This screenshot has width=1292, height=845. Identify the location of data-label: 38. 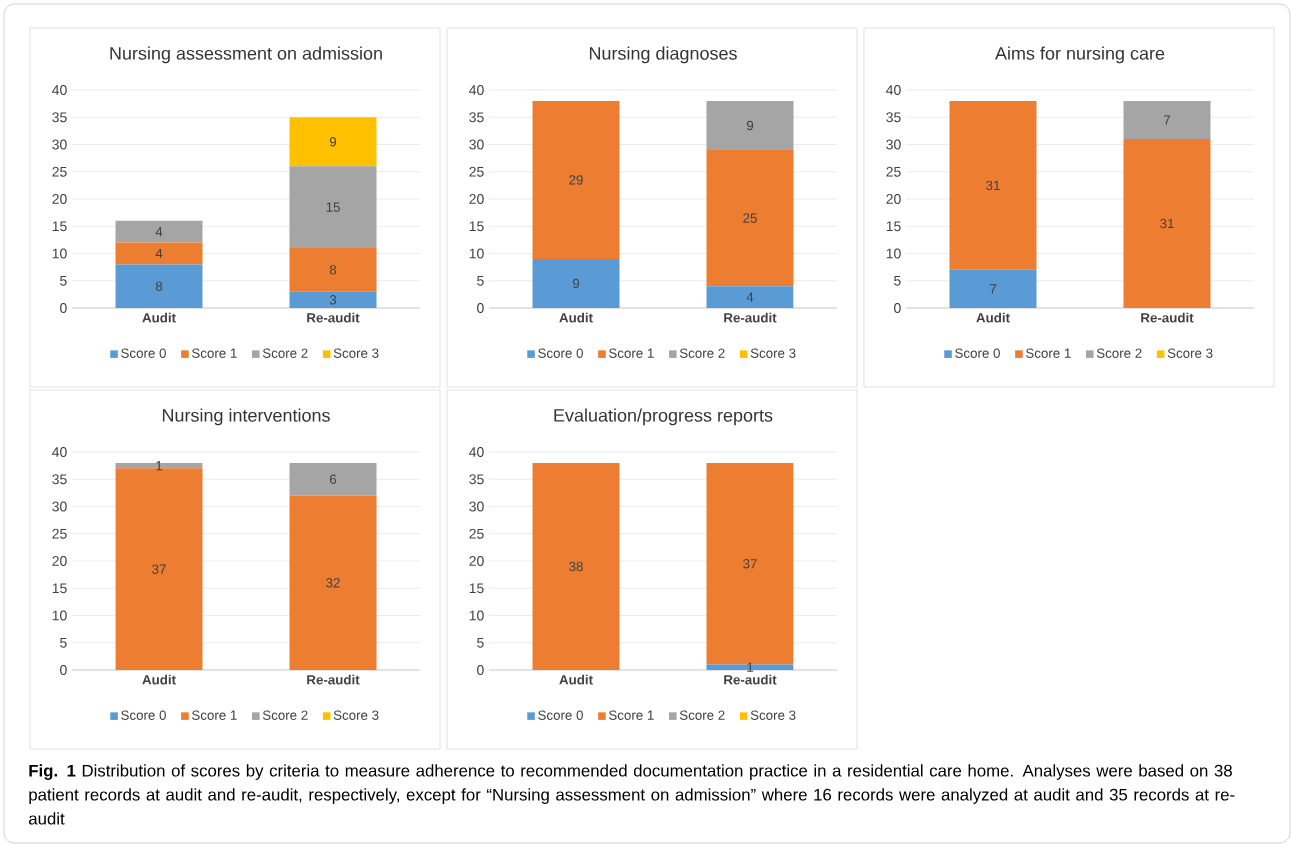
(576, 566).